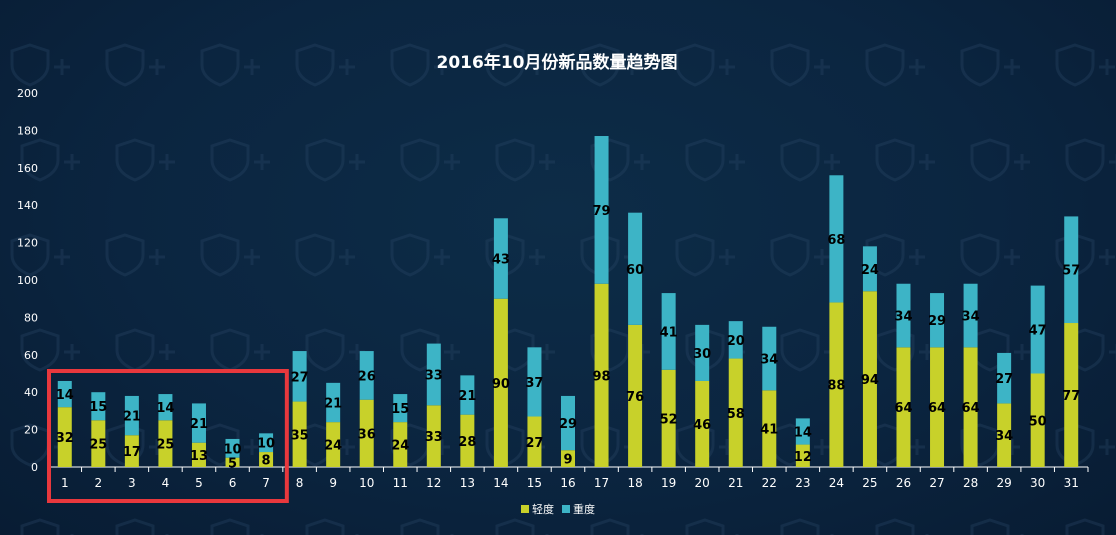 The width and height of the screenshot is (1116, 535). What do you see at coordinates (99, 483) in the screenshot?
I see `x-tick-label: 2` at bounding box center [99, 483].